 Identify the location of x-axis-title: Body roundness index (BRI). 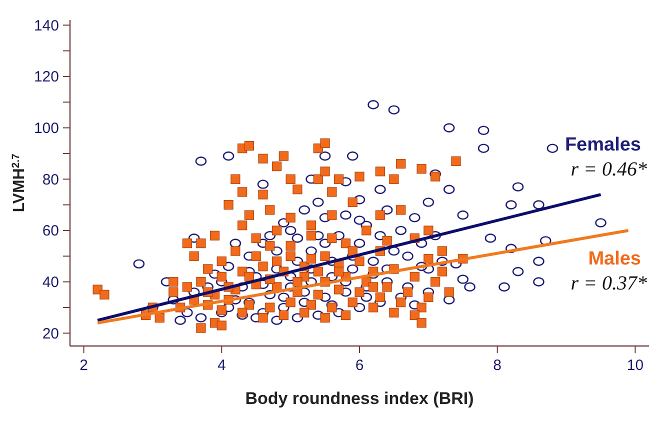
(359, 398).